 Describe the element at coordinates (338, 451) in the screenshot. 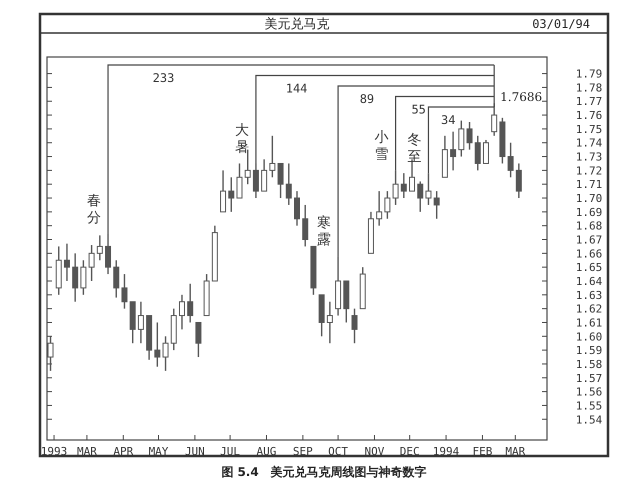

I see `x-tick-label: OCT` at that location.